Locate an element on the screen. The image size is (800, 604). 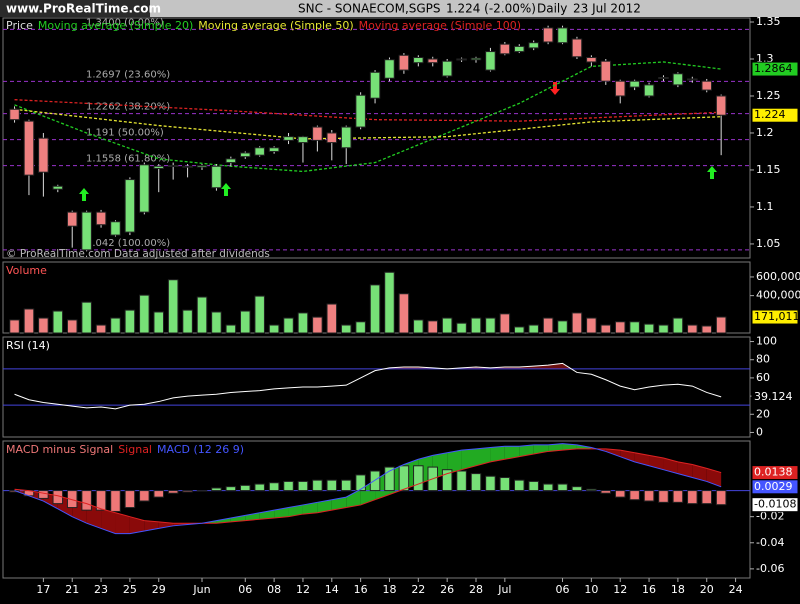
x-tick-label: 21 is located at coordinates (72, 589).